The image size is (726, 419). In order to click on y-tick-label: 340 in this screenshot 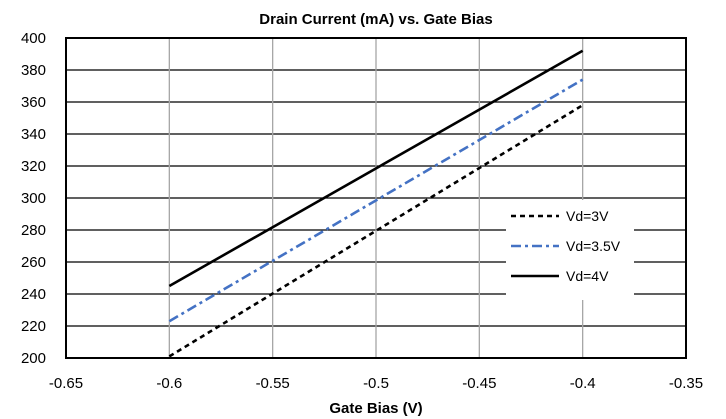, I will do `click(33, 134)`.